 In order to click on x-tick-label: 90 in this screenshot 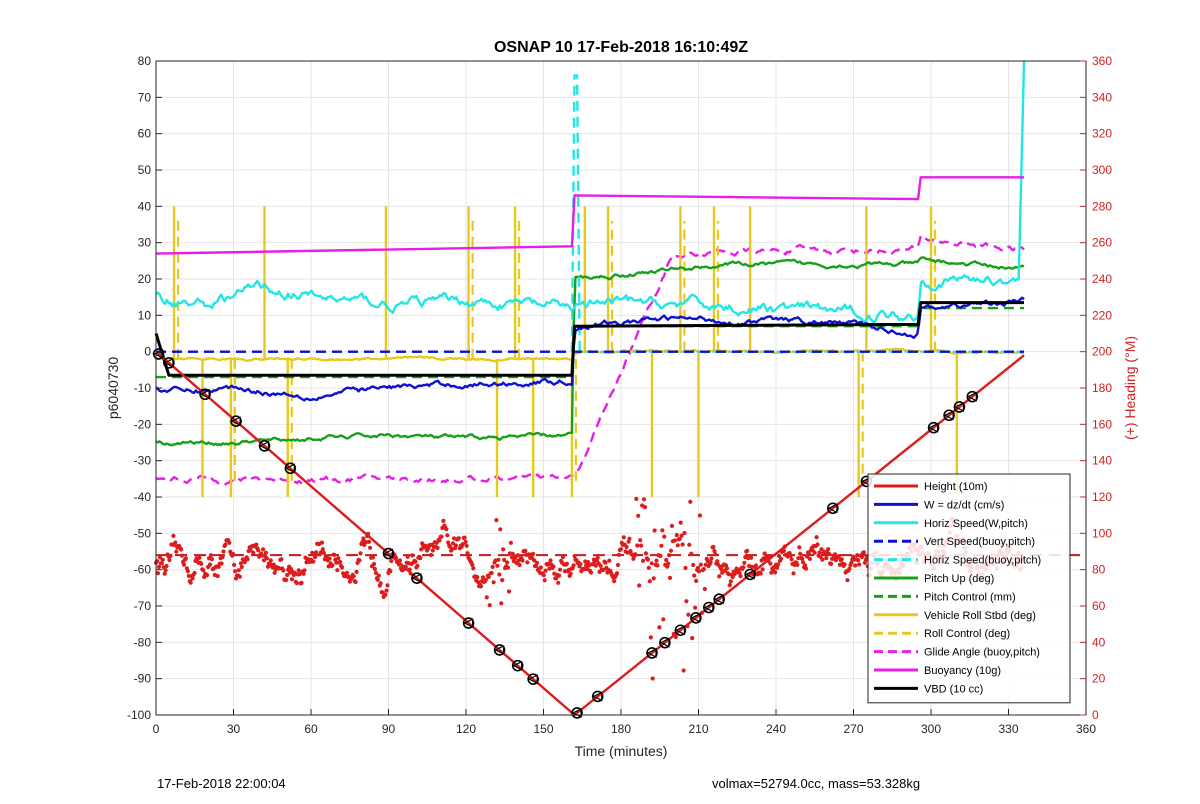, I will do `click(389, 729)`.